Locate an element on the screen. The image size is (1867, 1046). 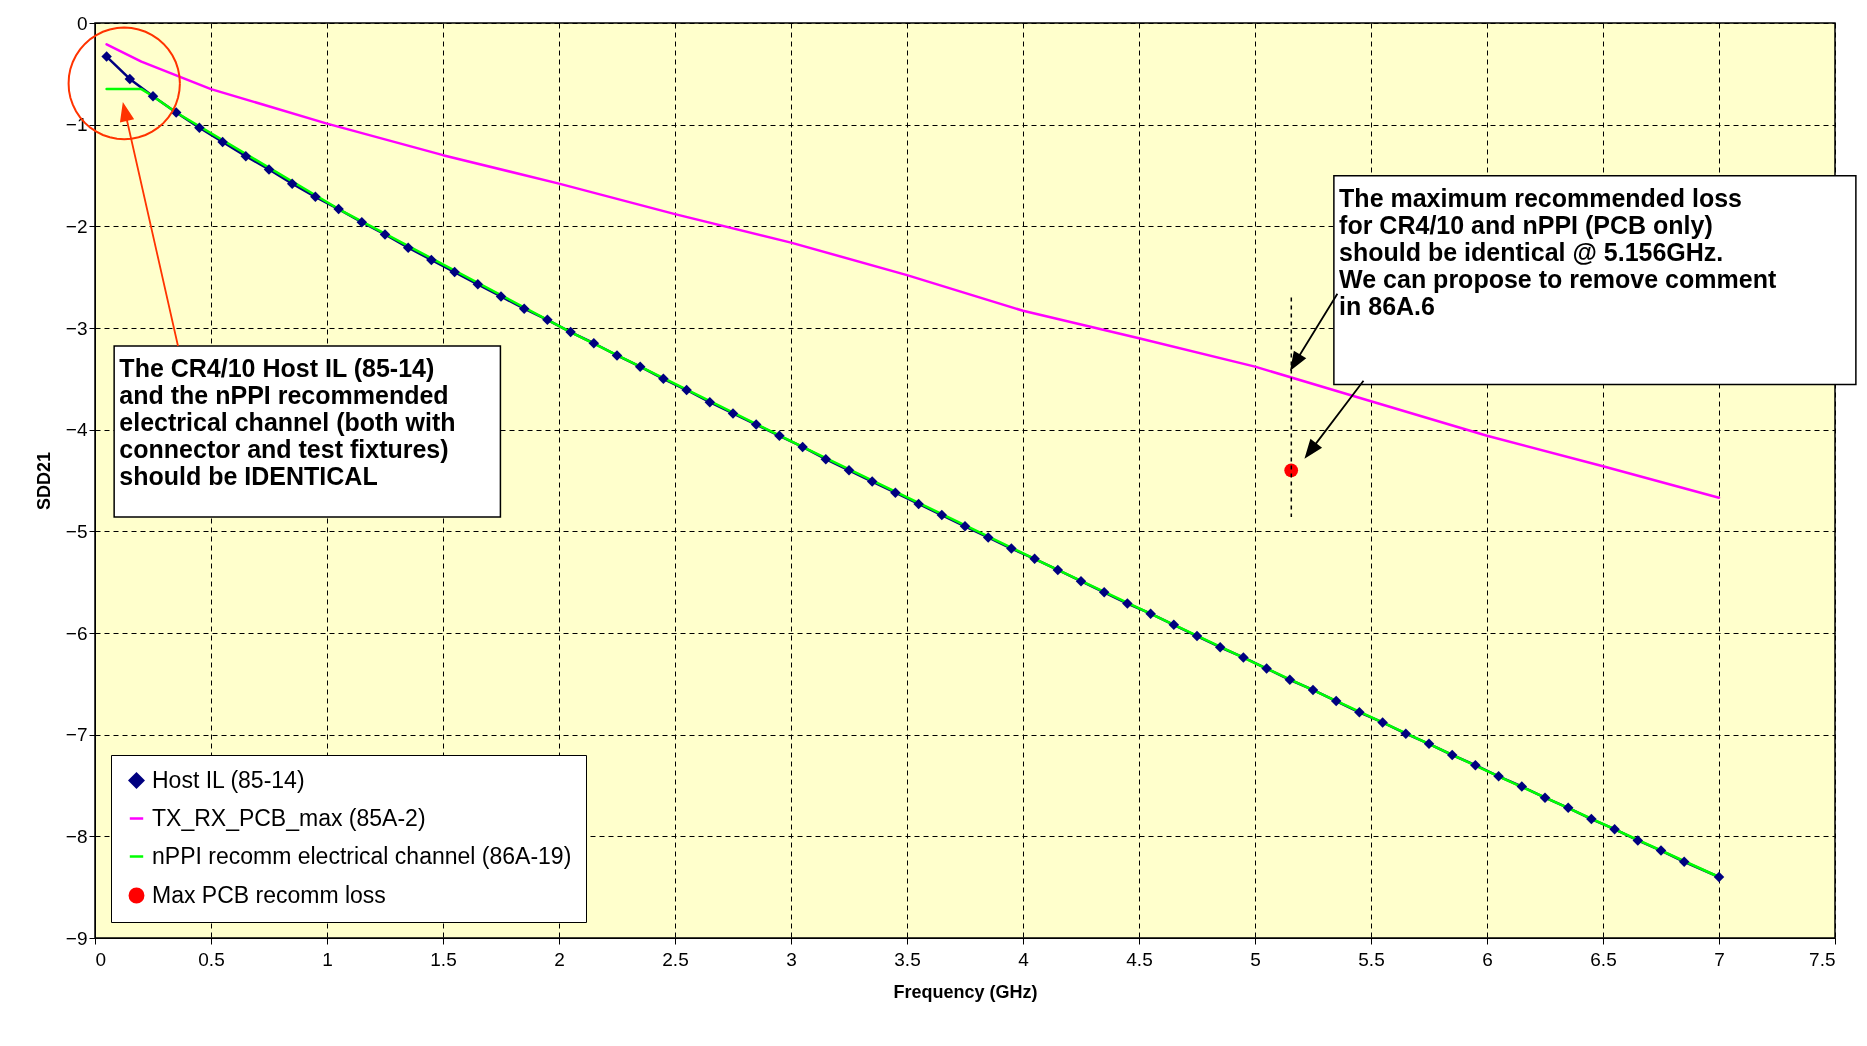
y-tick-label: −2 is located at coordinates (76, 226).